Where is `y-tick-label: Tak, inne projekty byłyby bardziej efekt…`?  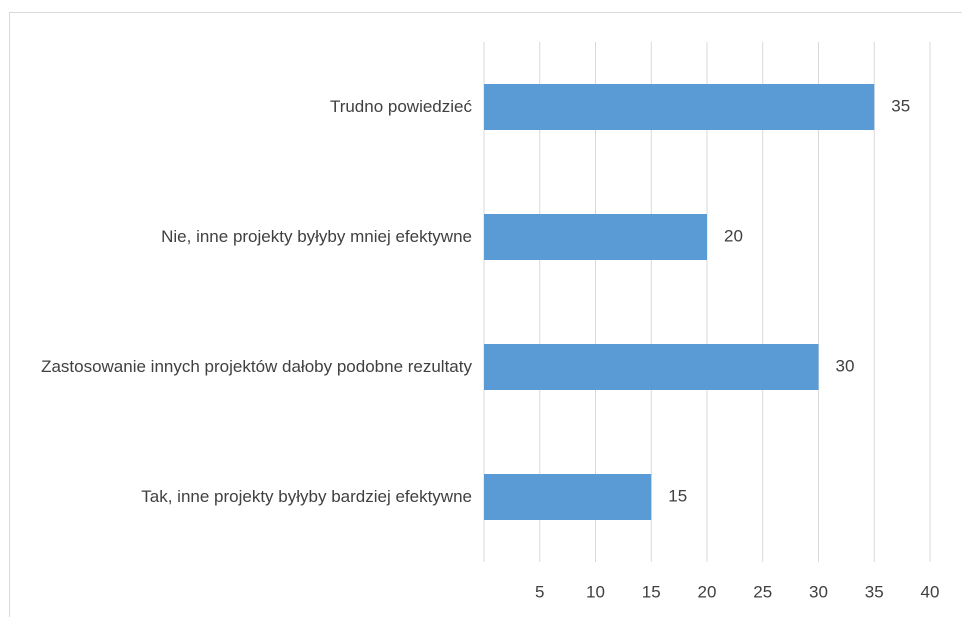
y-tick-label: Tak, inne projekty byłyby bardziej efekt… is located at coordinates (306, 496).